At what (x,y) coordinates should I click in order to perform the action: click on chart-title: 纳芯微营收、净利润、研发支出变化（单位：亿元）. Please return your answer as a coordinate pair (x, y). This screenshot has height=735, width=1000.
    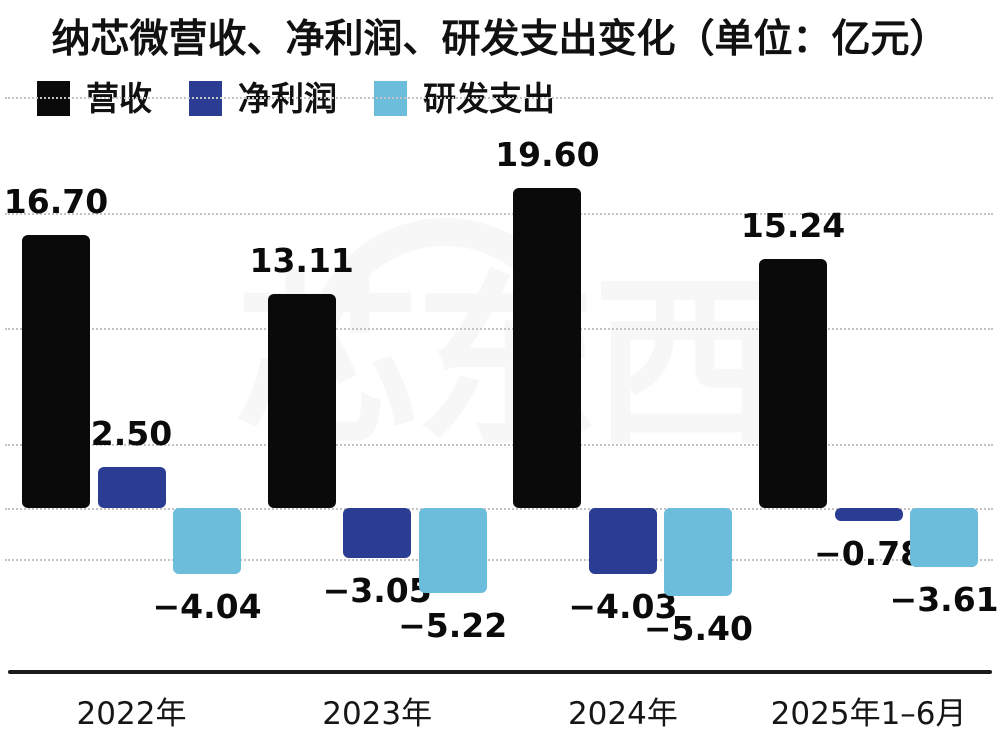
    Looking at the image, I should click on (500, 39).